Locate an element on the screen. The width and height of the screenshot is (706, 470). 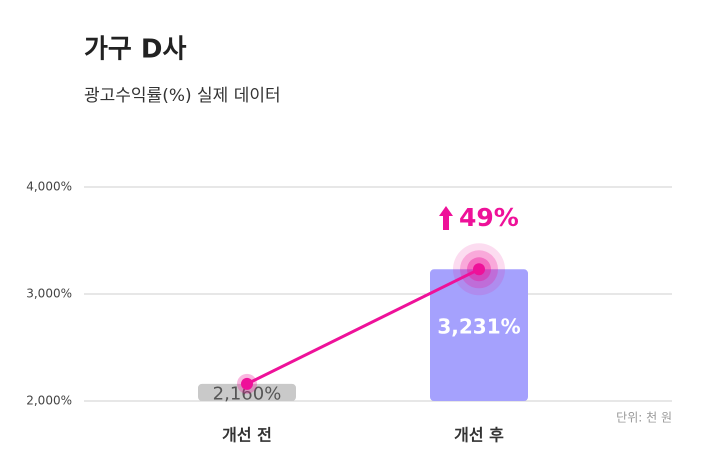
chart-subtitle: 광고수익률(%) 실제 데이터 is located at coordinates (182, 96).